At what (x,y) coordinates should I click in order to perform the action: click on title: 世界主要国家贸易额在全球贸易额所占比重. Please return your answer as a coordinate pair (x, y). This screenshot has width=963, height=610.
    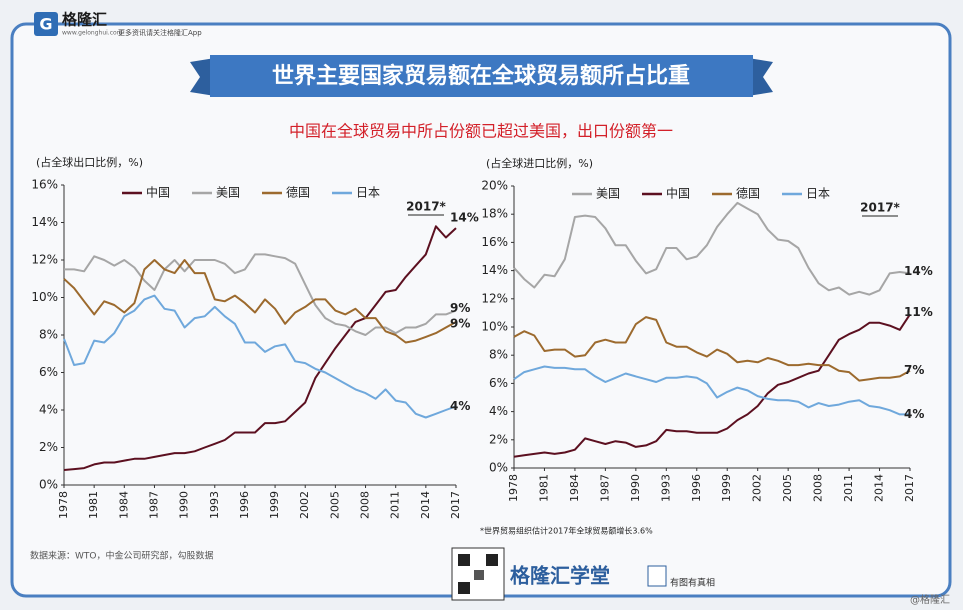
    Looking at the image, I should click on (481, 76).